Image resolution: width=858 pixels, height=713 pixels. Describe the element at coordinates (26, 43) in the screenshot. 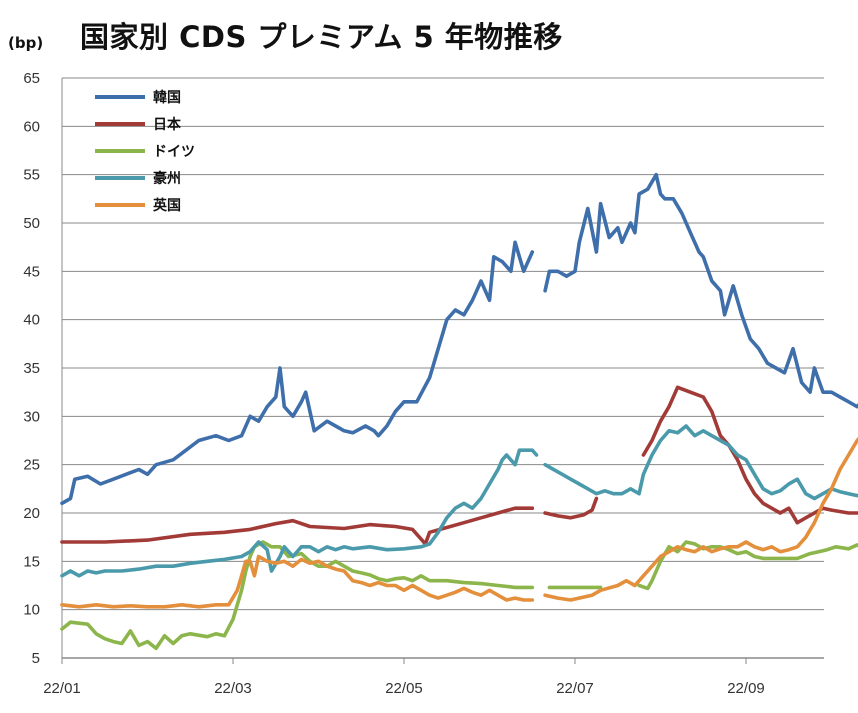

I see `y-axis-label: (bp)` at that location.